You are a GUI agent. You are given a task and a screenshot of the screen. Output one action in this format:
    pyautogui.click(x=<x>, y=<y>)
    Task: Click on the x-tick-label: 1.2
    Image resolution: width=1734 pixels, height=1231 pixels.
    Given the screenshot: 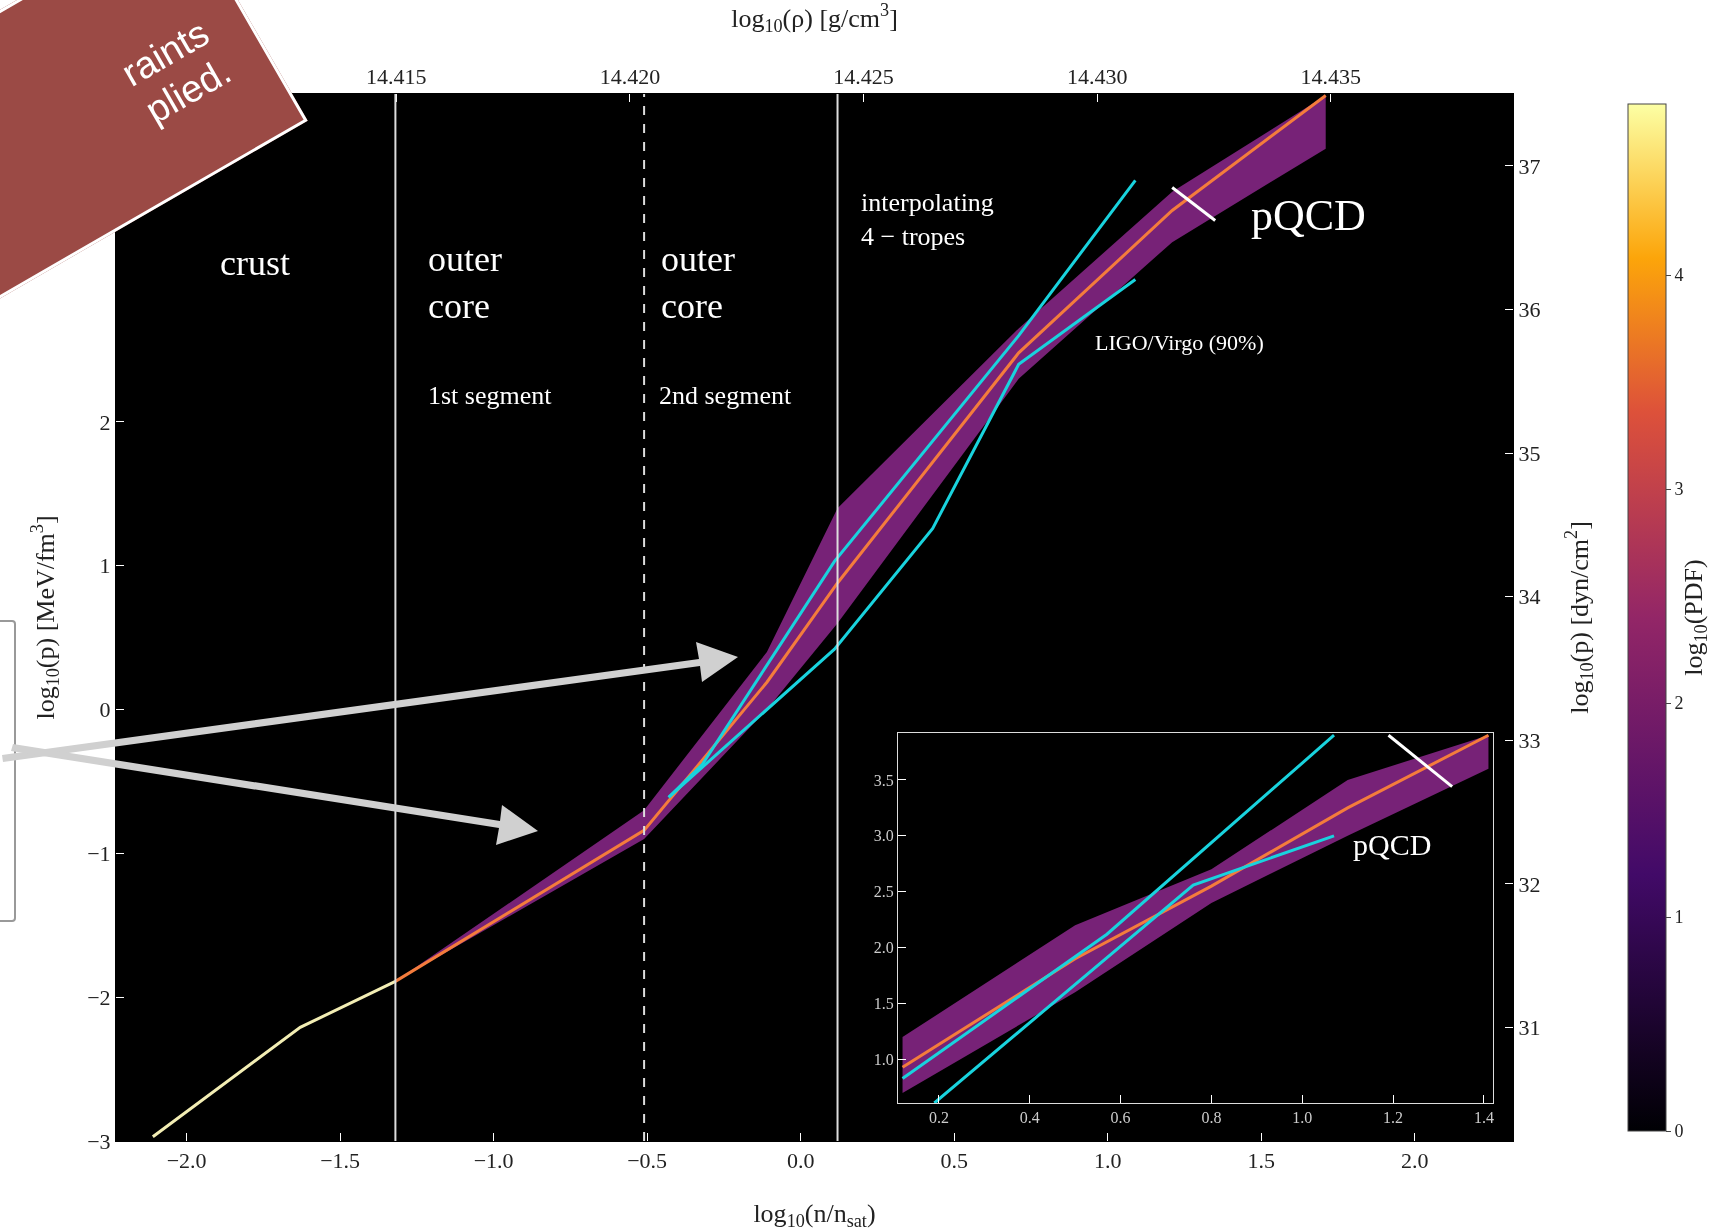 What is the action you would take?
    pyautogui.click(x=1393, y=1118)
    